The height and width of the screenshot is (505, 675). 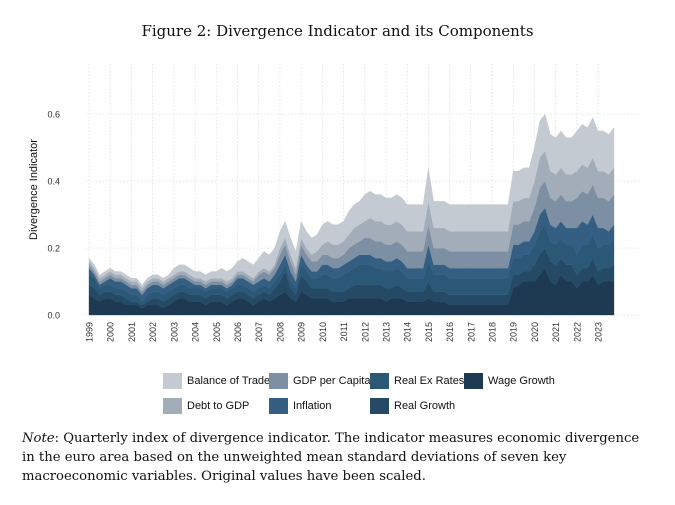 What do you see at coordinates (53, 316) in the screenshot?
I see `y-tick-label: 0.0` at bounding box center [53, 316].